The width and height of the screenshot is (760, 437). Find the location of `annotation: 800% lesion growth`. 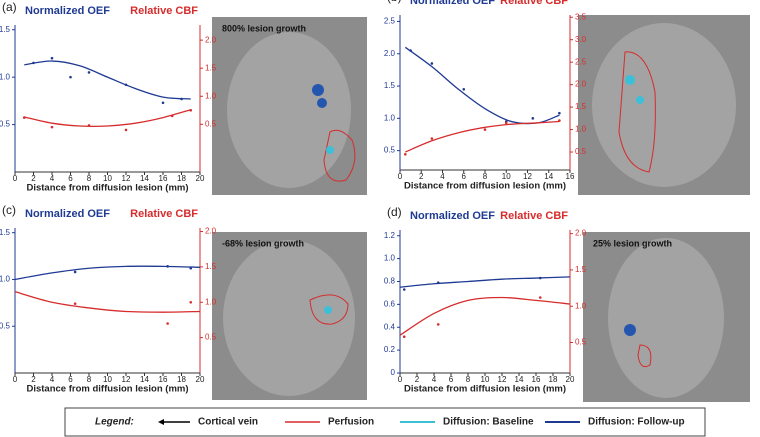

annotation: 800% lesion growth is located at coordinates (264, 28).